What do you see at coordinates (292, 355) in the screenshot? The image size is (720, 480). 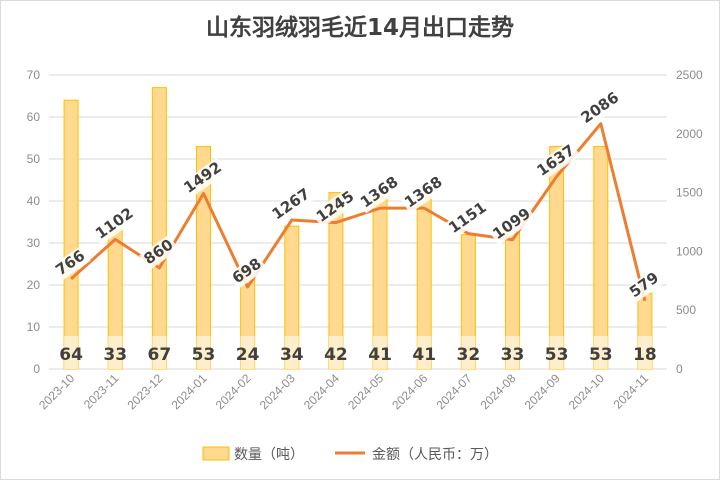 I see `bar-data-label: 34` at bounding box center [292, 355].